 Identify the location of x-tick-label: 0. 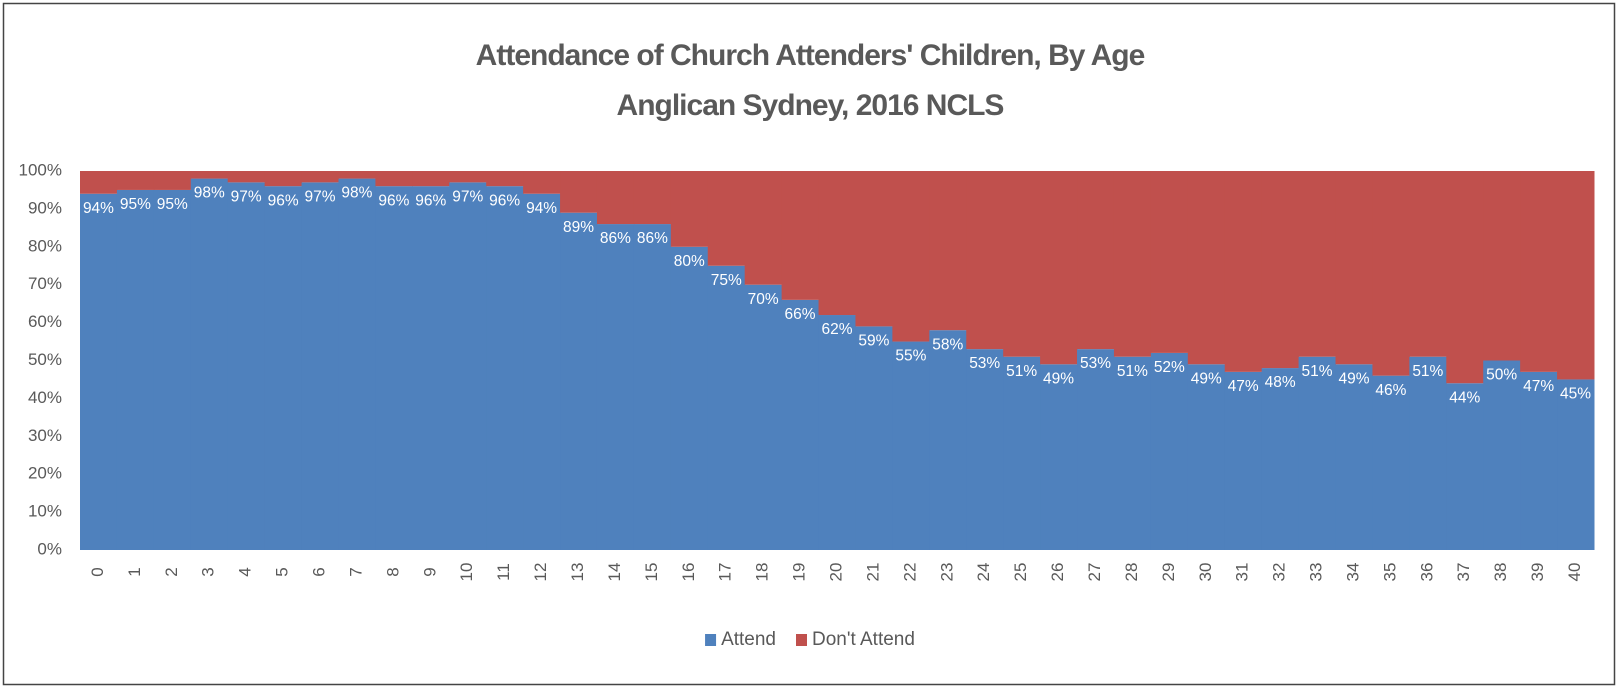
(97, 571).